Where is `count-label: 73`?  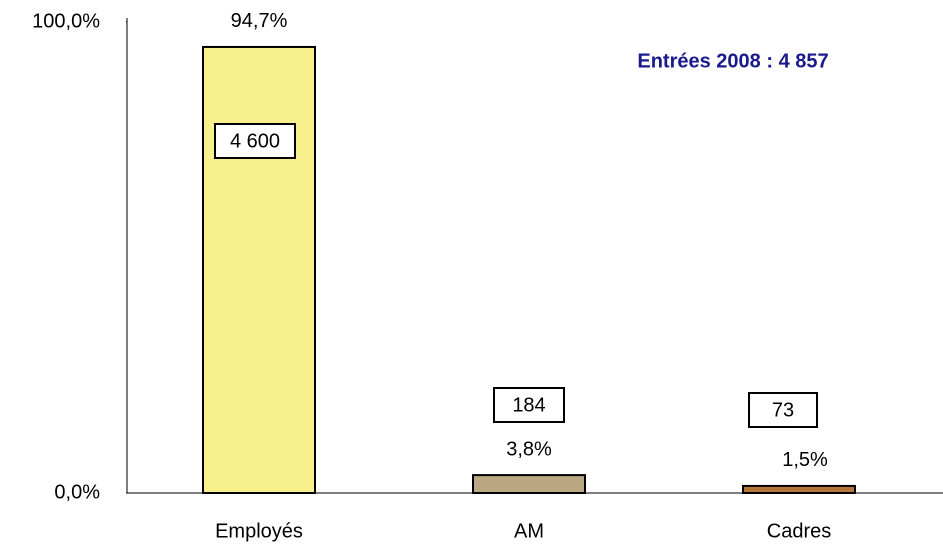
count-label: 73 is located at coordinates (783, 410).